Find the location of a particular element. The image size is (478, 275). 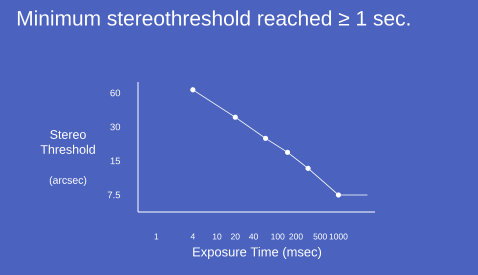

text: (arcsec) is located at coordinates (68, 181).